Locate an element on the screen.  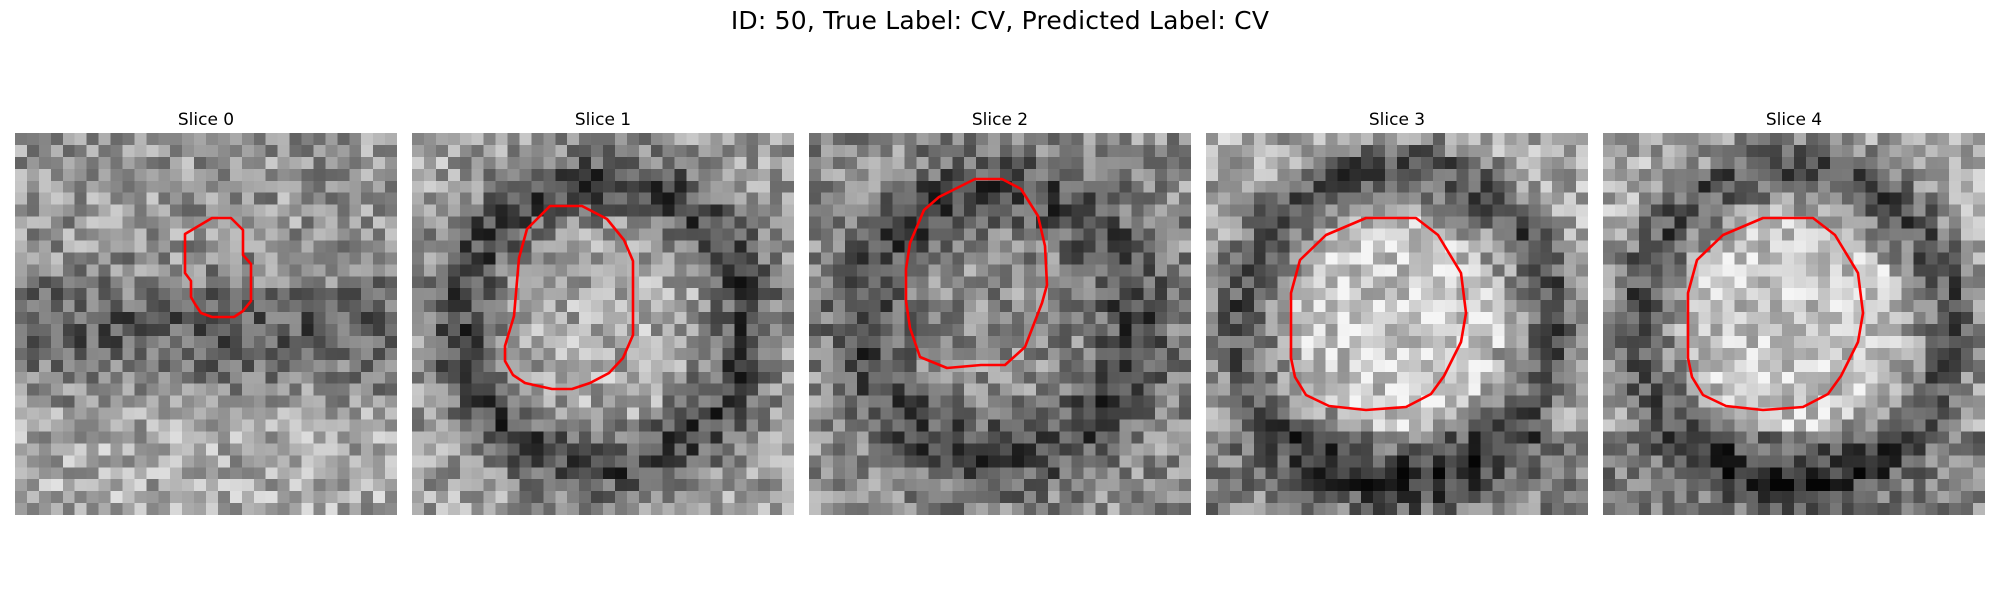
slice-title: Slice 0 is located at coordinates (206, 120).